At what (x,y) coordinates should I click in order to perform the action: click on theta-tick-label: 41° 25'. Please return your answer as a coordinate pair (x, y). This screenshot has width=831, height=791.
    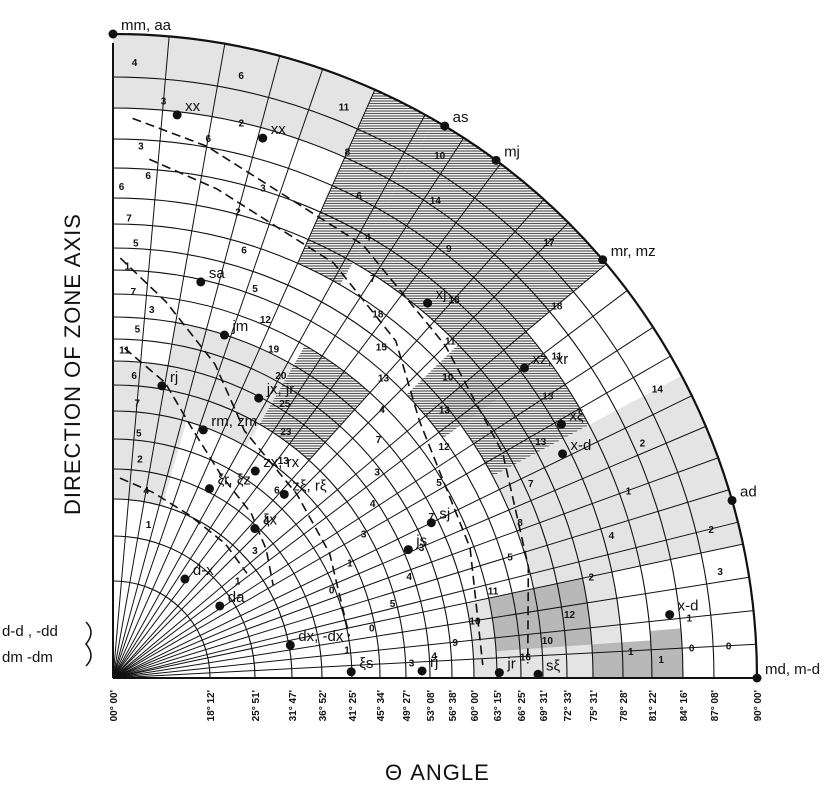
    Looking at the image, I should click on (353, 705).